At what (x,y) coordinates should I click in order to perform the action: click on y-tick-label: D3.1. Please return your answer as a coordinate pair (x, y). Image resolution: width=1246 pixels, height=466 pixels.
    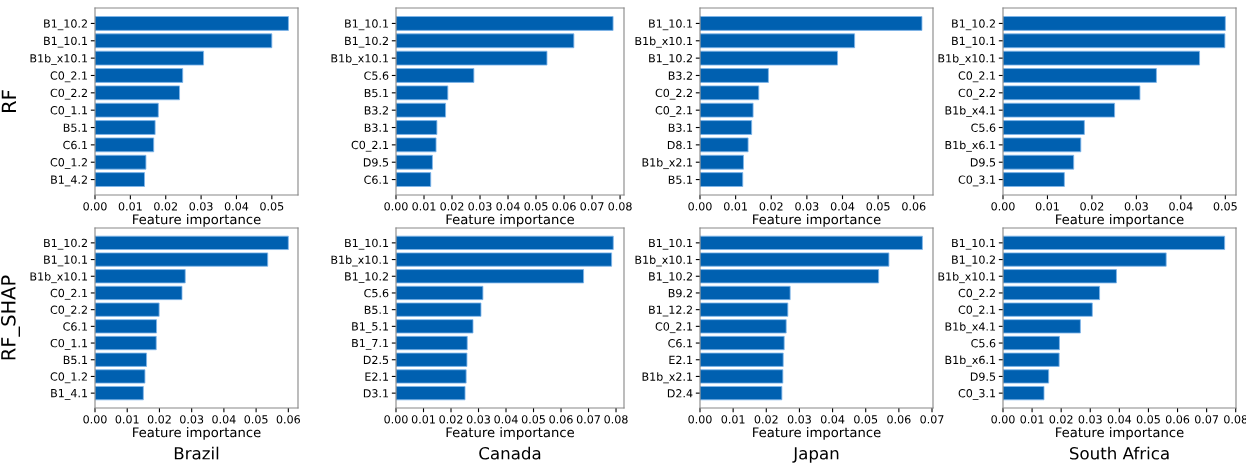
    Looking at the image, I should click on (376, 393).